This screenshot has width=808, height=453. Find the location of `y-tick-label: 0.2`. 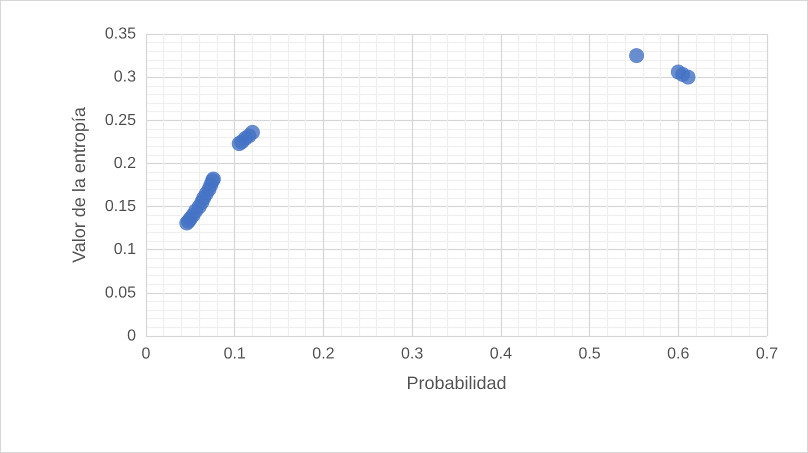

y-tick-label: 0.2 is located at coordinates (125, 163).